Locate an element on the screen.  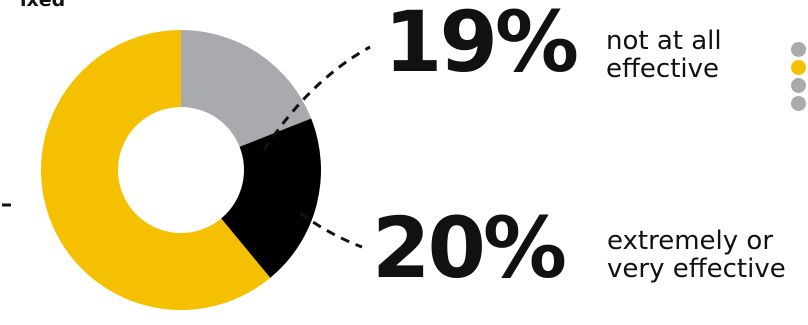
stat-label-very-effective: extremely or very effective is located at coordinates (696, 255).